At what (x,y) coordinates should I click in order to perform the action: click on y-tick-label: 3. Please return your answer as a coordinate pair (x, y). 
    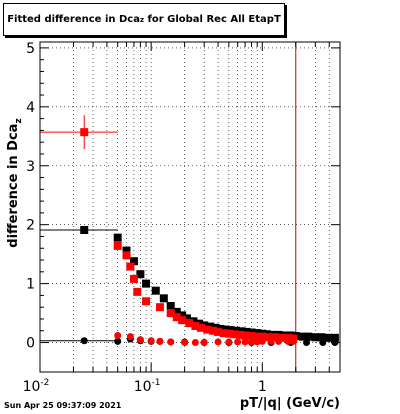
    Looking at the image, I should click on (30, 167).